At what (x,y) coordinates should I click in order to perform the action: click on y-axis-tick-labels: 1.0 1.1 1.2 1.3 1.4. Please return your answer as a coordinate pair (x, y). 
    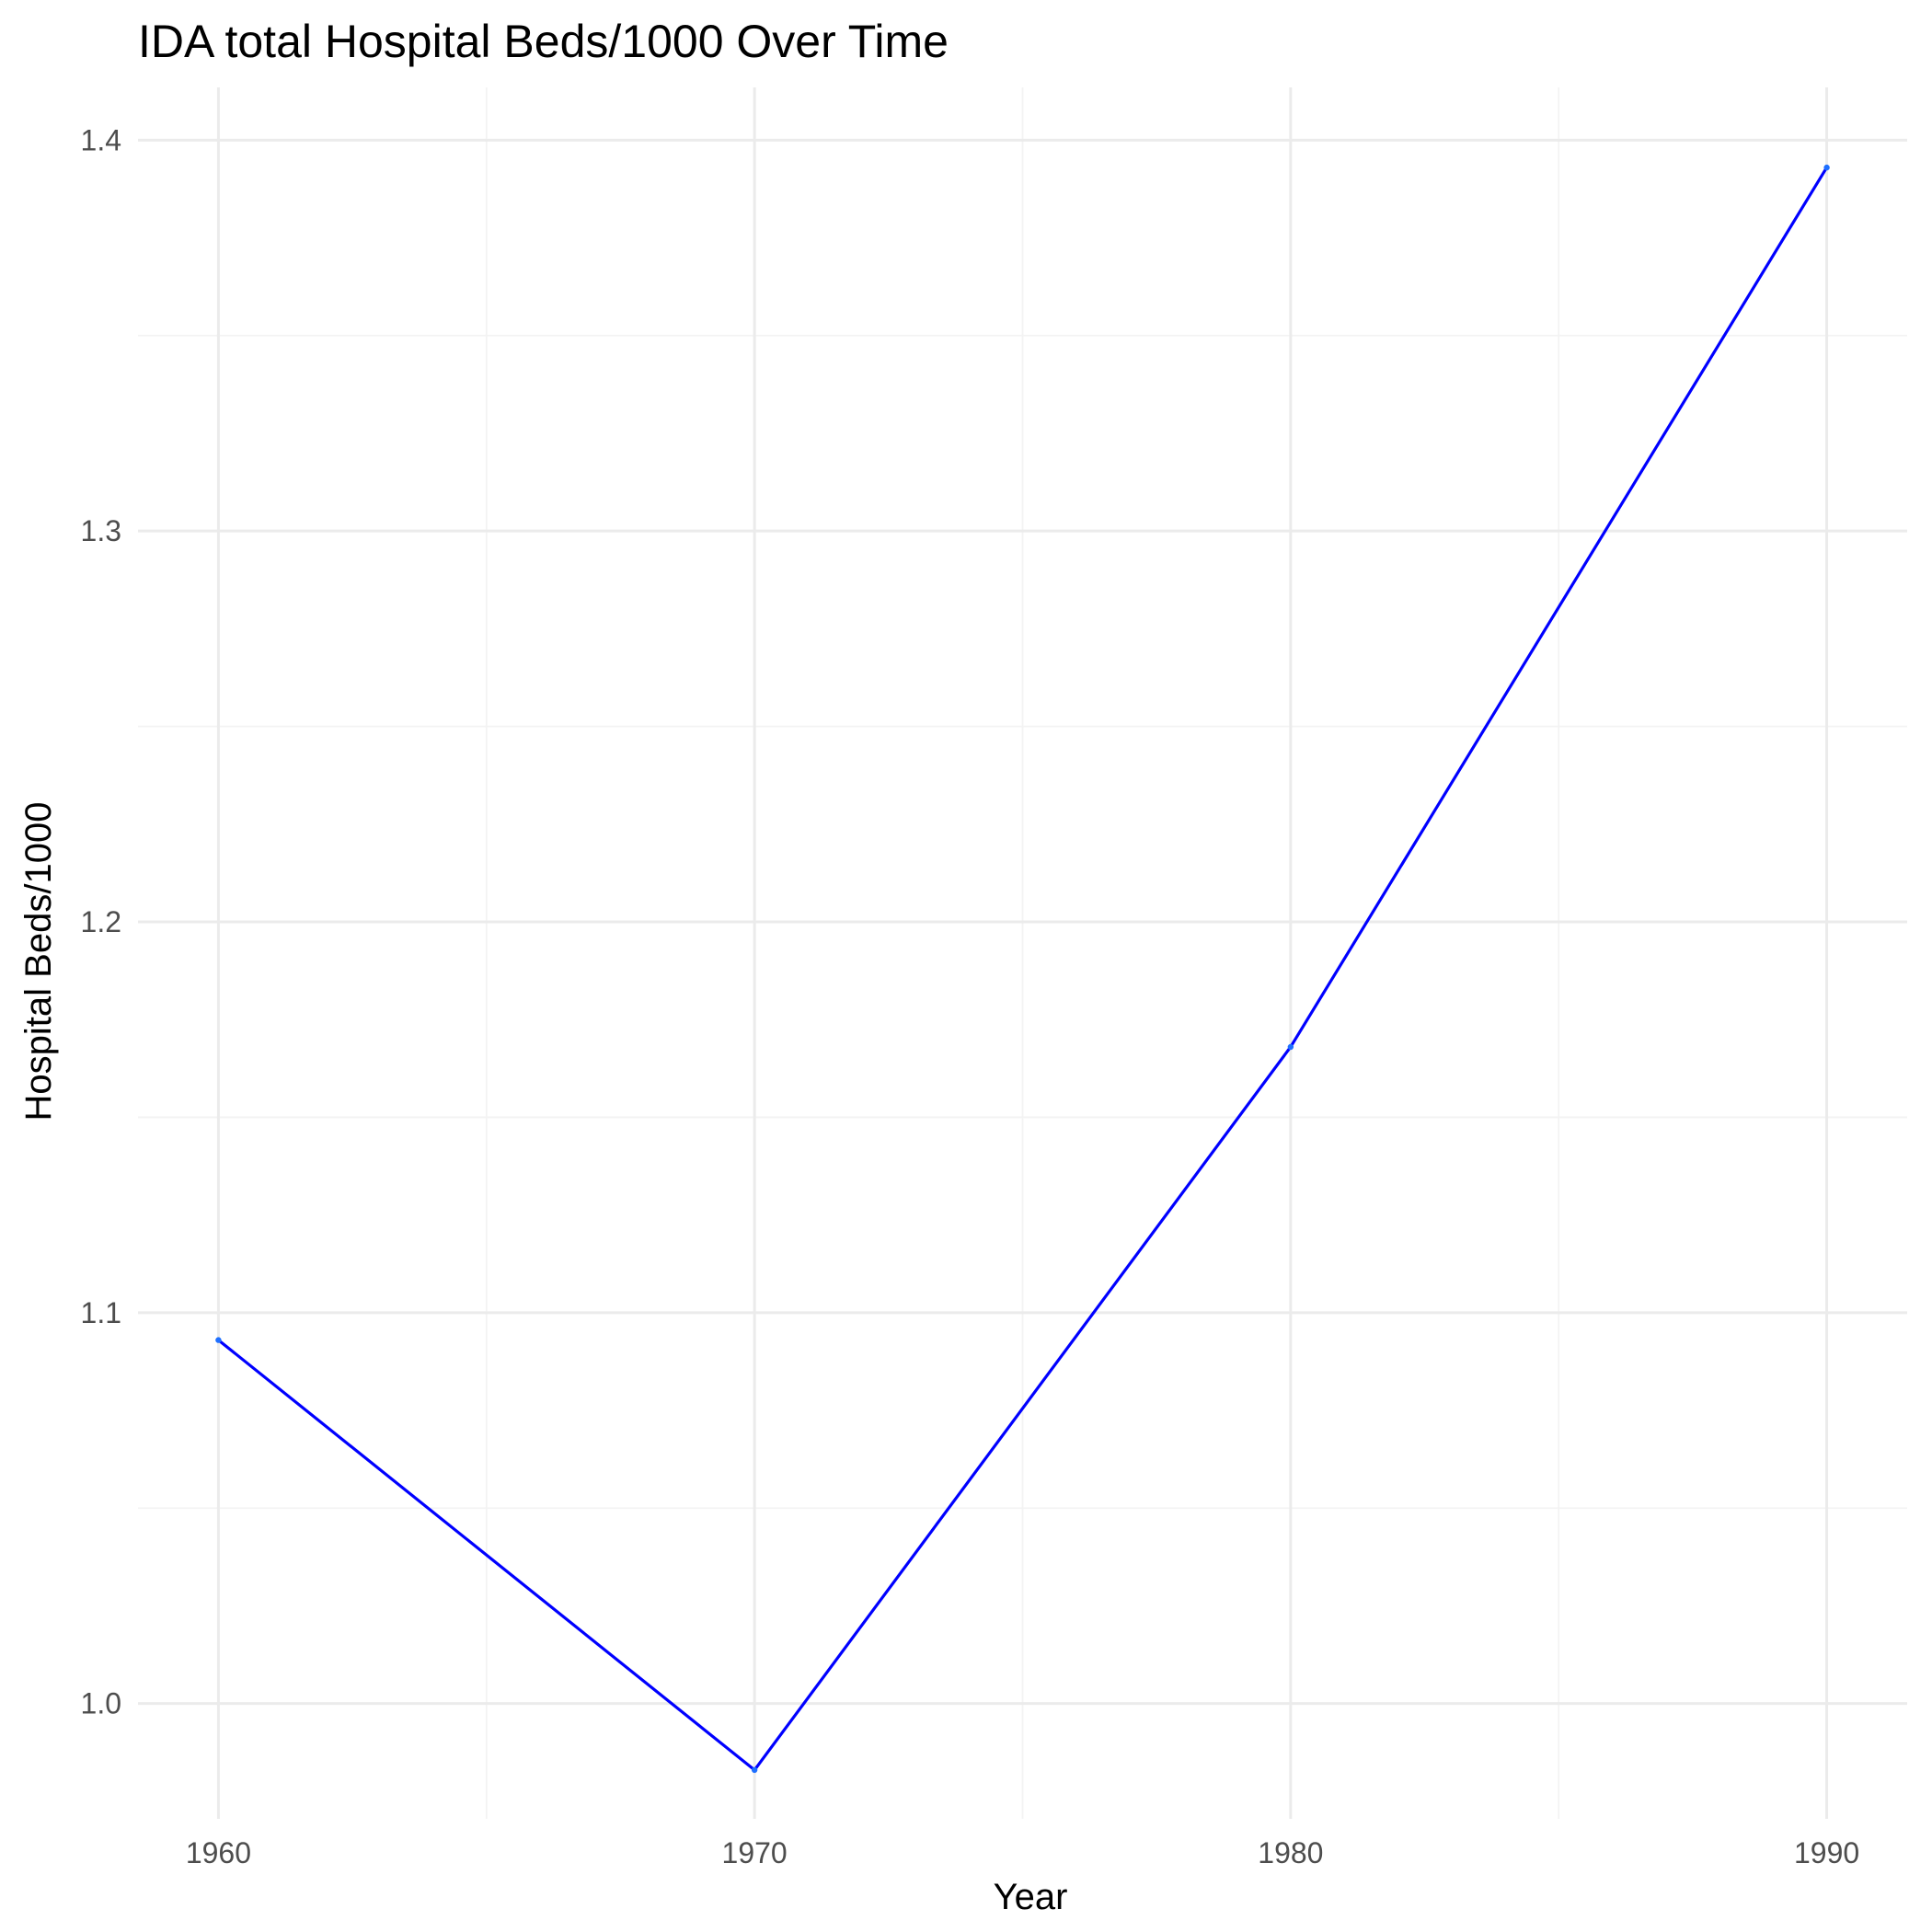
    Looking at the image, I should click on (101, 921).